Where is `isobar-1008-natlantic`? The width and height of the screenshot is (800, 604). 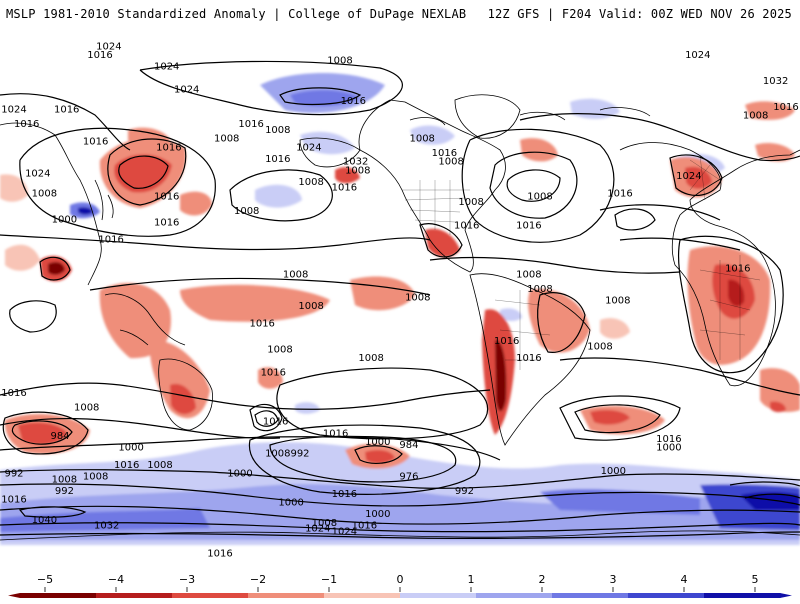 isobar-1008-natlantic is located at coordinates (533, 185).